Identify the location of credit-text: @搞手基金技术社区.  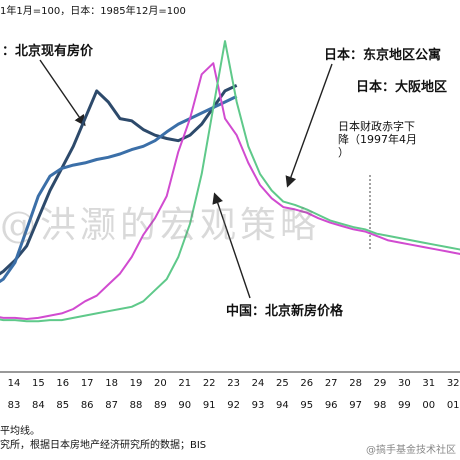
(411, 450).